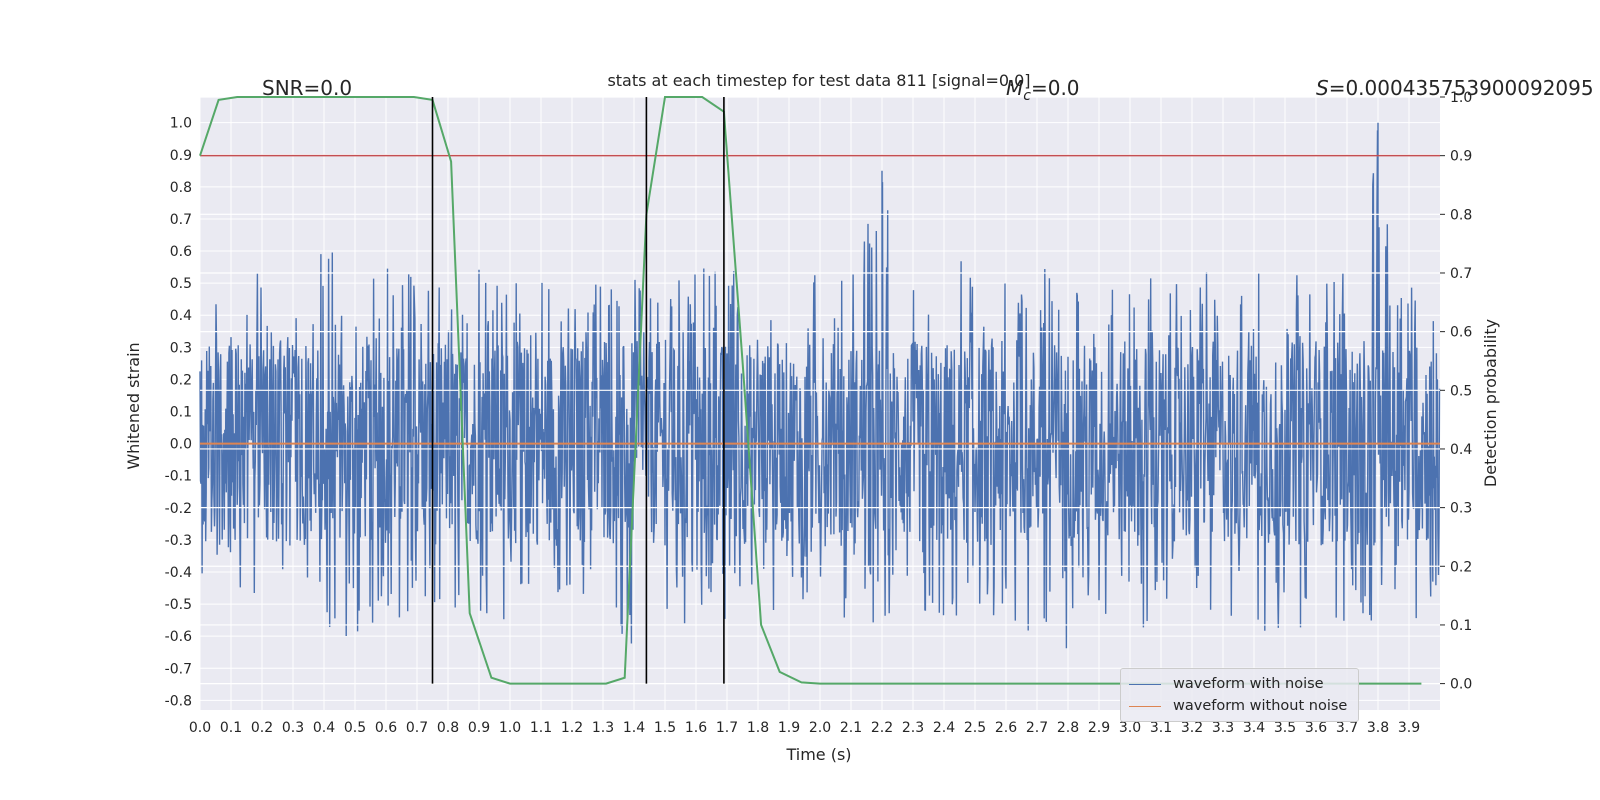  I want to click on x-tick-label: 2.2, so click(882, 728).